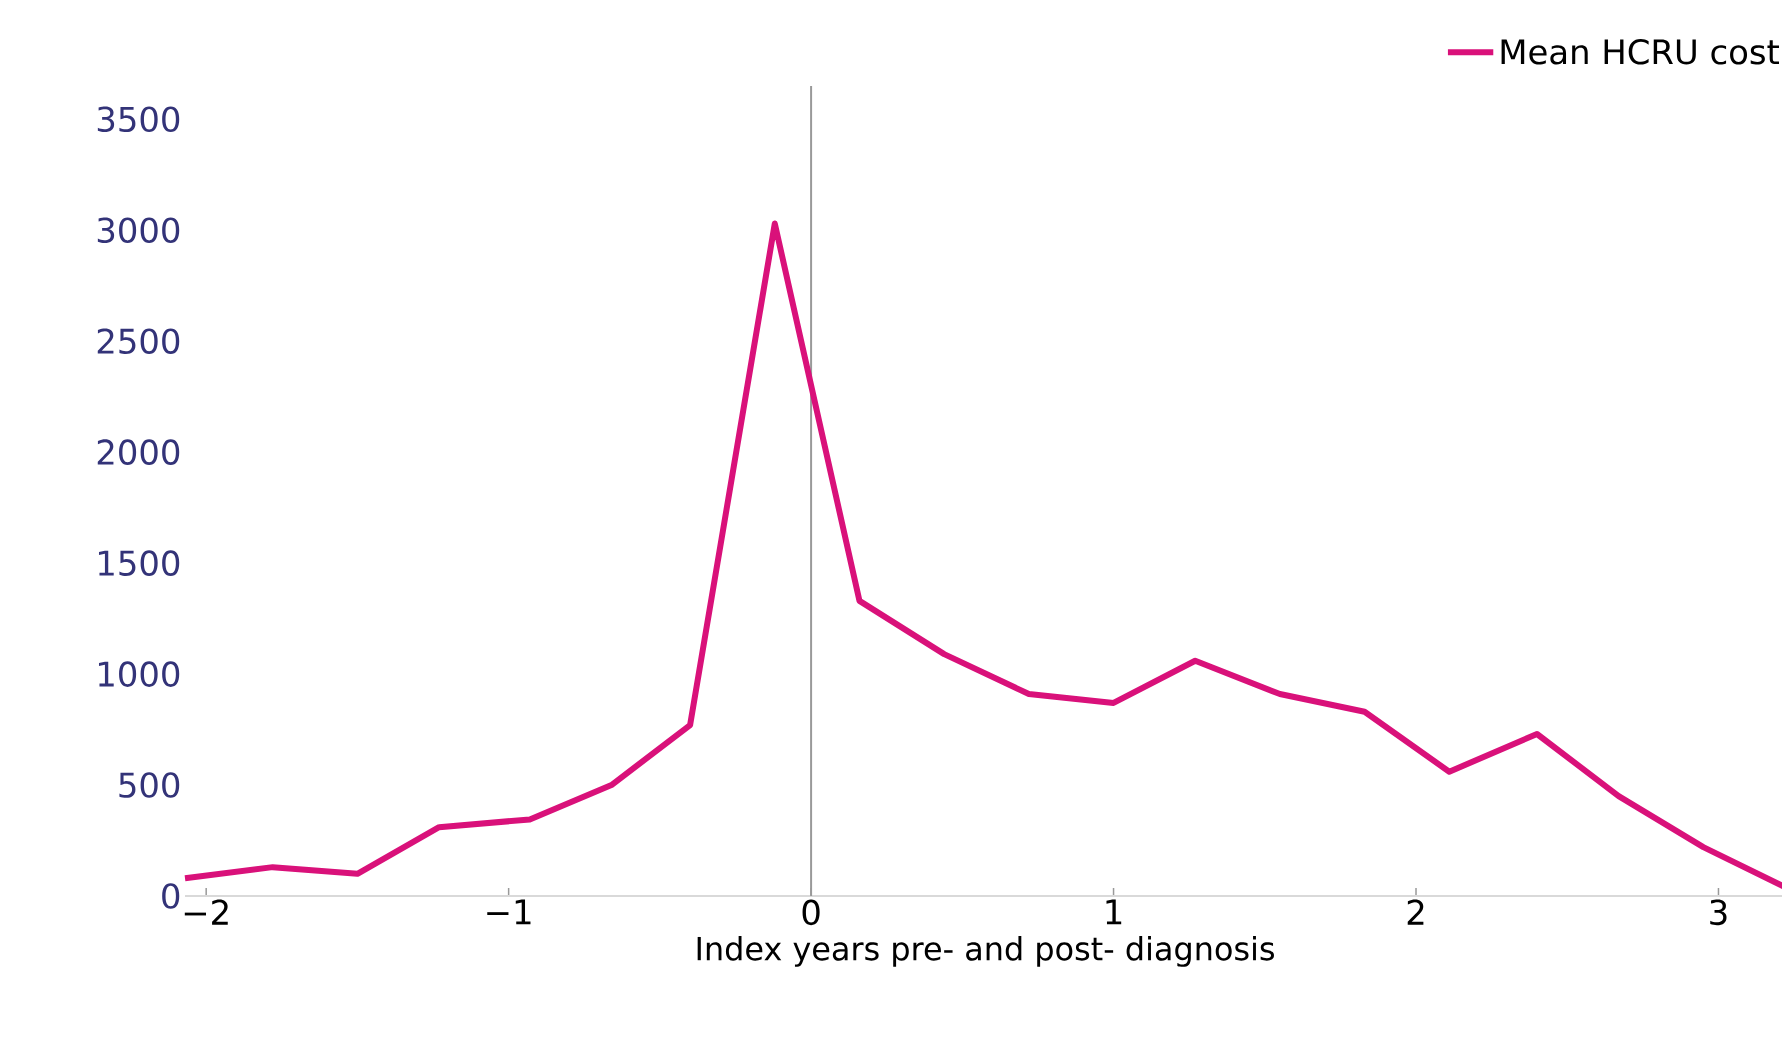  What do you see at coordinates (1718, 912) in the screenshot?
I see `x-tick-label: 3` at bounding box center [1718, 912].